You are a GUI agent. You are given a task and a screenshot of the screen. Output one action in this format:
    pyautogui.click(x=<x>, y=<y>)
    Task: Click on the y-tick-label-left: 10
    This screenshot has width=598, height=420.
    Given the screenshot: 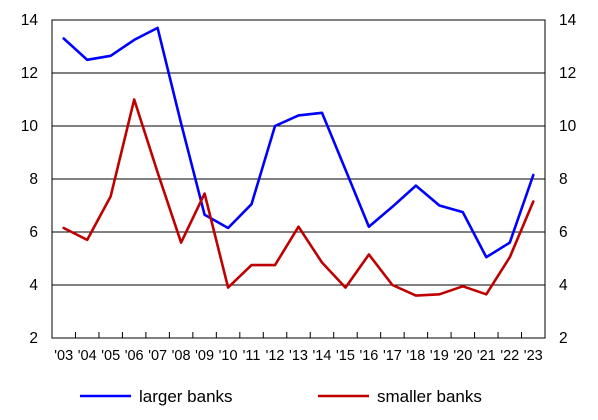 What is the action you would take?
    pyautogui.click(x=30, y=126)
    